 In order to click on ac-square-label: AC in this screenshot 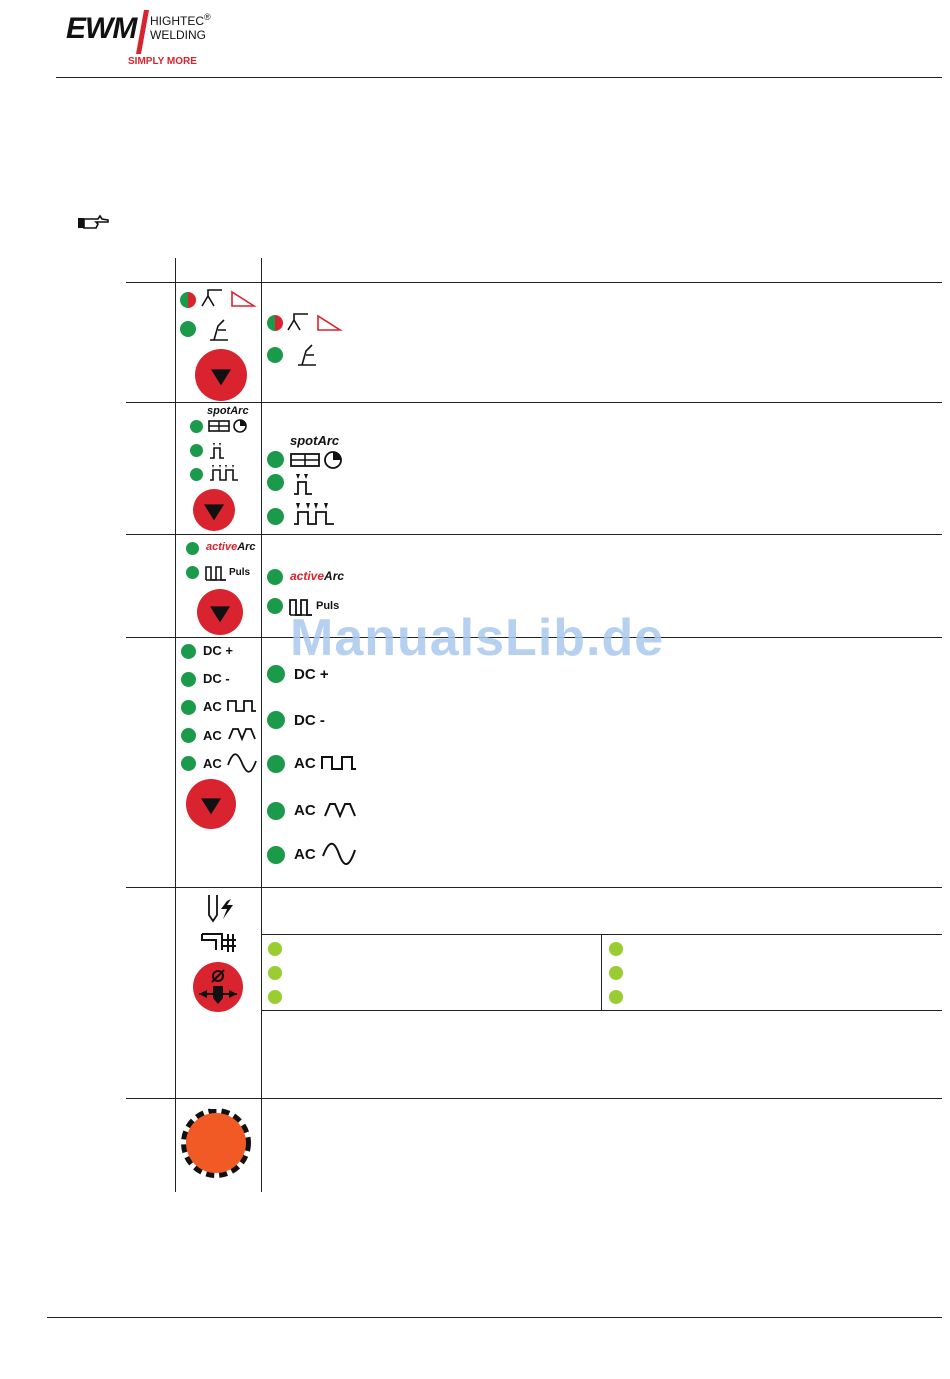, I will do `click(212, 706)`.